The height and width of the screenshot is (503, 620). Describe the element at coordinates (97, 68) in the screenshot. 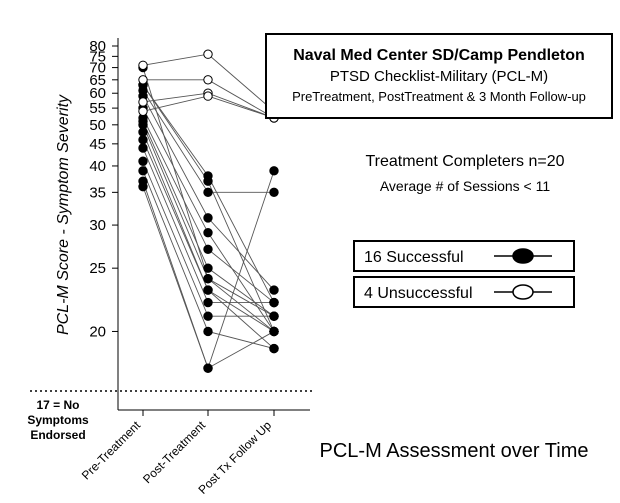

I see `y-tick-label: 70` at that location.